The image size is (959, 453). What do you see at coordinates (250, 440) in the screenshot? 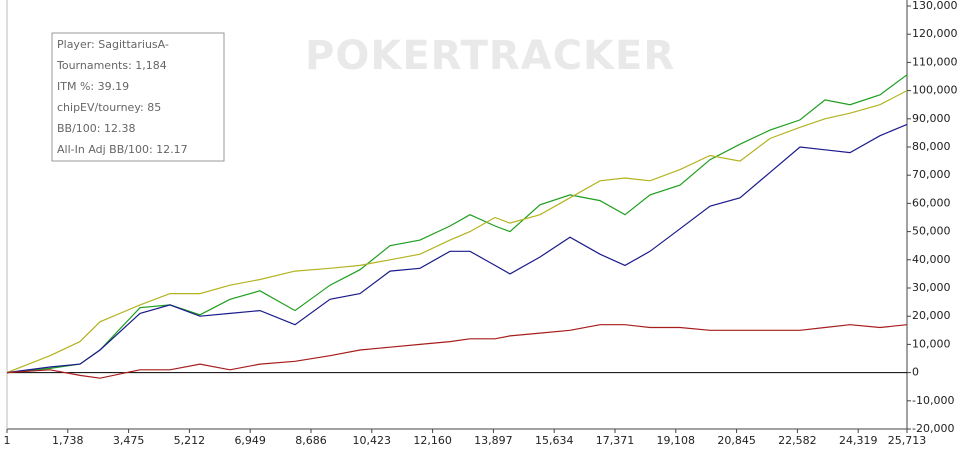
I see `x-tick-label: 6,949` at bounding box center [250, 440].